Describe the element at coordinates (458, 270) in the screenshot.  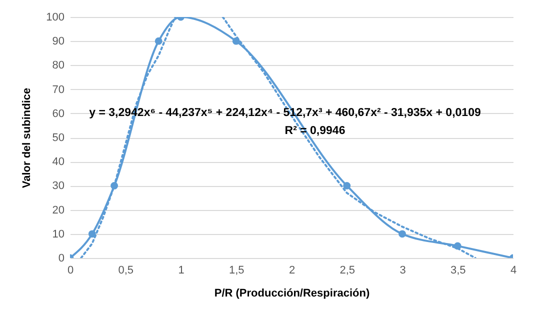
I see `x-tick-label: 3,5` at that location.